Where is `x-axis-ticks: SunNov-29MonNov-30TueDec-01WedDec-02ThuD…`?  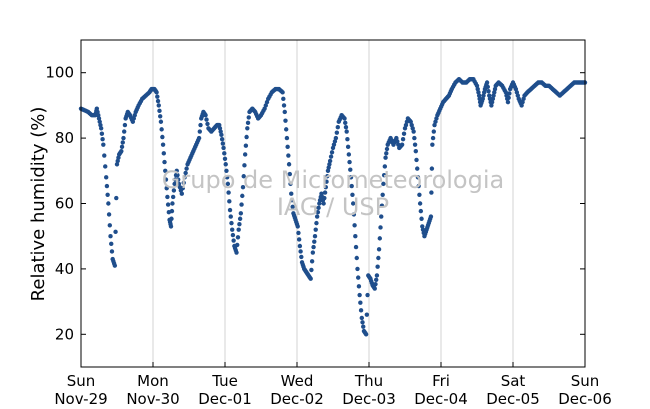
x-axis-ticks: SunNov-29MonNov-30TueDec-01WedDec-02ThuD… is located at coordinates (333, 385).